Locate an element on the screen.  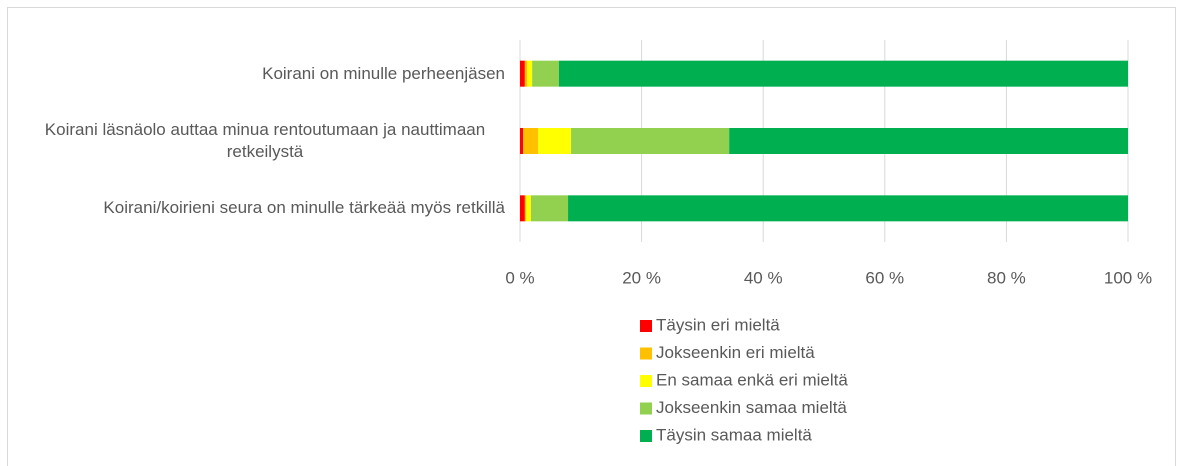
x-tick-label: 40 % is located at coordinates (763, 277).